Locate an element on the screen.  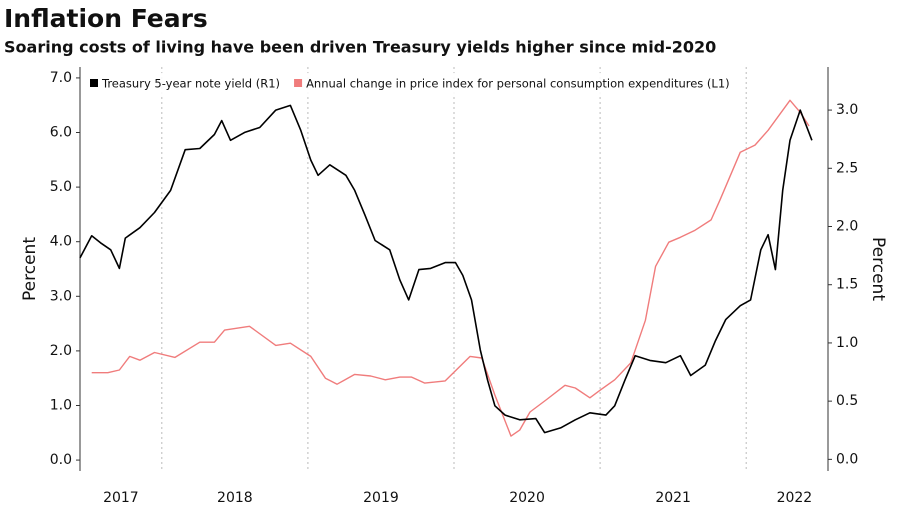
x-tick-label: 2018 is located at coordinates (235, 498).